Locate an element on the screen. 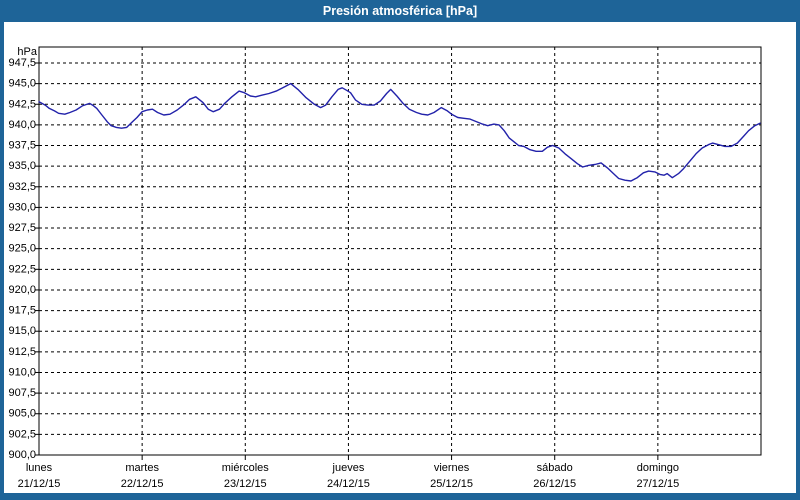  day-date-label: 22/12/15 is located at coordinates (142, 484).